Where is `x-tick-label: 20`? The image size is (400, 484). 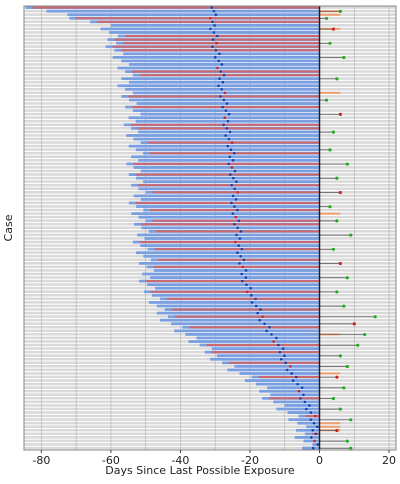 x-tick-label: 20 is located at coordinates (389, 460).